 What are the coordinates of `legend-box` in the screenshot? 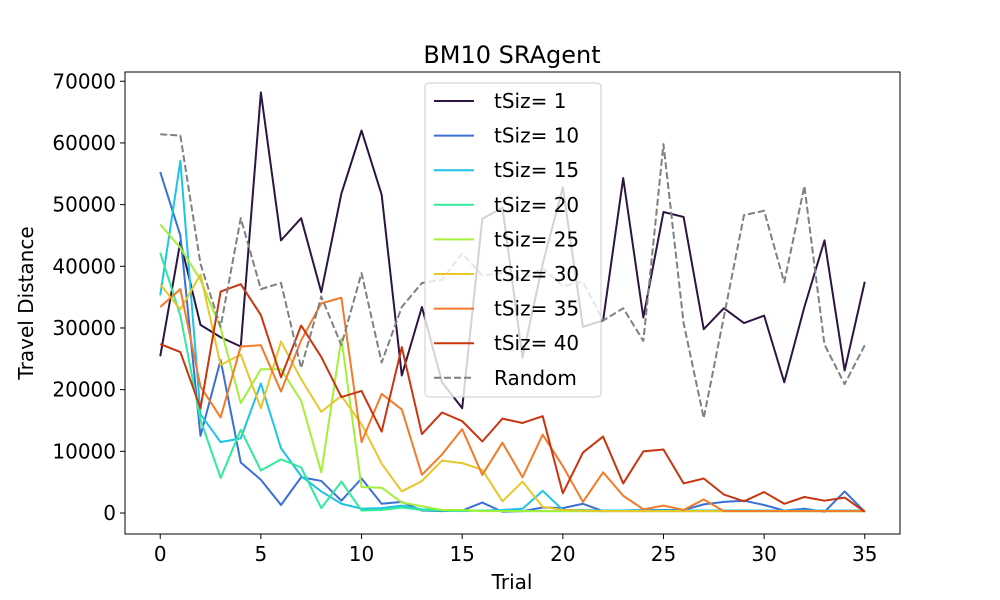 It's located at (513, 240).